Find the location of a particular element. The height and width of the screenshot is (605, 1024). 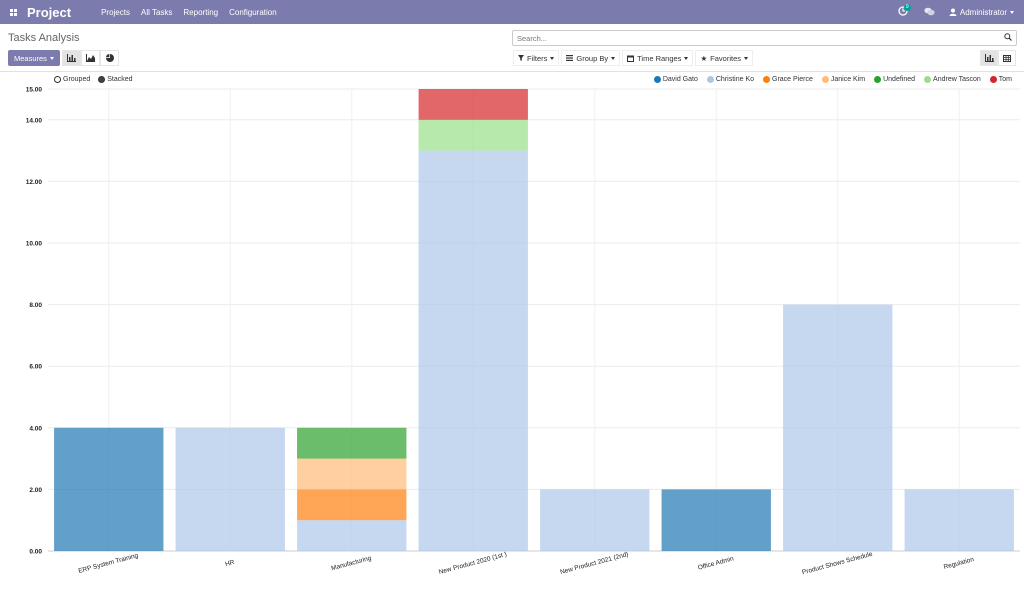

legend-label: Grace Pierce is located at coordinates (792, 79).